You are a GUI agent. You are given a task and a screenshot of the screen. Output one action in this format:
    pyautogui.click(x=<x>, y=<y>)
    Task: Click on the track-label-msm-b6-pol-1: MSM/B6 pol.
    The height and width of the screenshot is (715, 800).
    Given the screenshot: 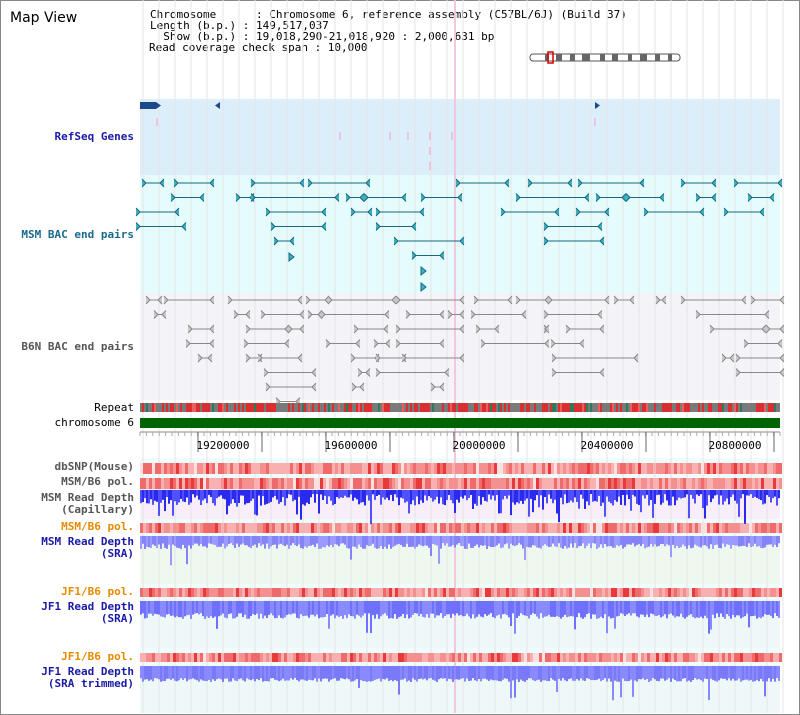 What is the action you would take?
    pyautogui.click(x=97, y=481)
    